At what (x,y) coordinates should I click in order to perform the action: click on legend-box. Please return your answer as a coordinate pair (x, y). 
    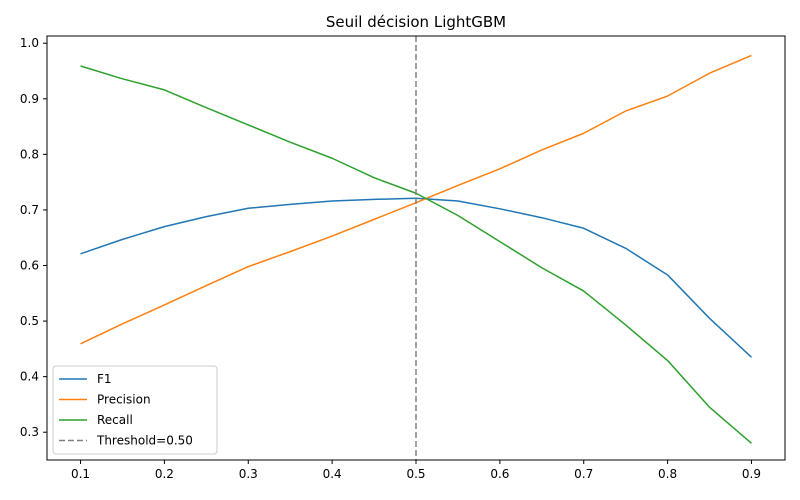
    Looking at the image, I should click on (135, 410).